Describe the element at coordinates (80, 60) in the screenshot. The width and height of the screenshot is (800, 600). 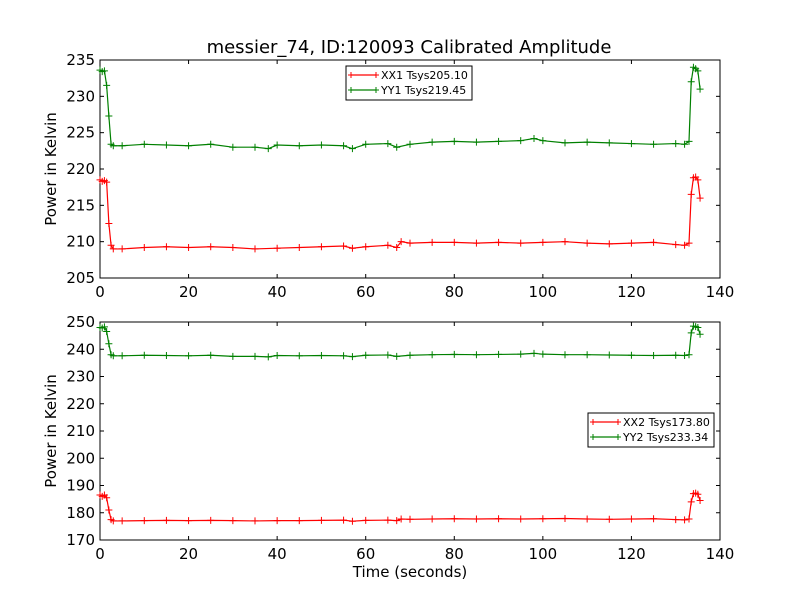
I see `y-tick-label: 235` at that location.